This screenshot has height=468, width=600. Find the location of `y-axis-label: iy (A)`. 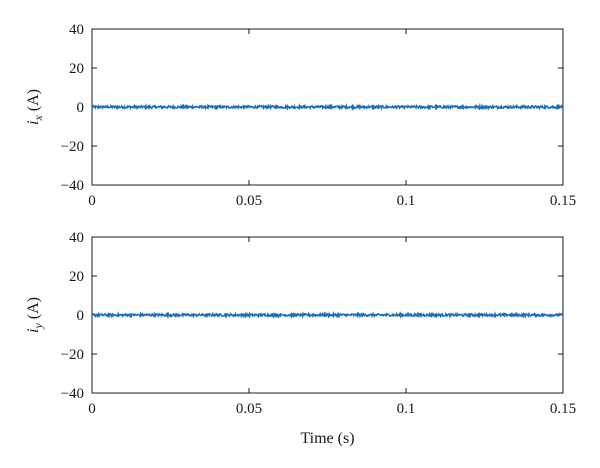

y-axis-label: iy (A) is located at coordinates (35, 315).